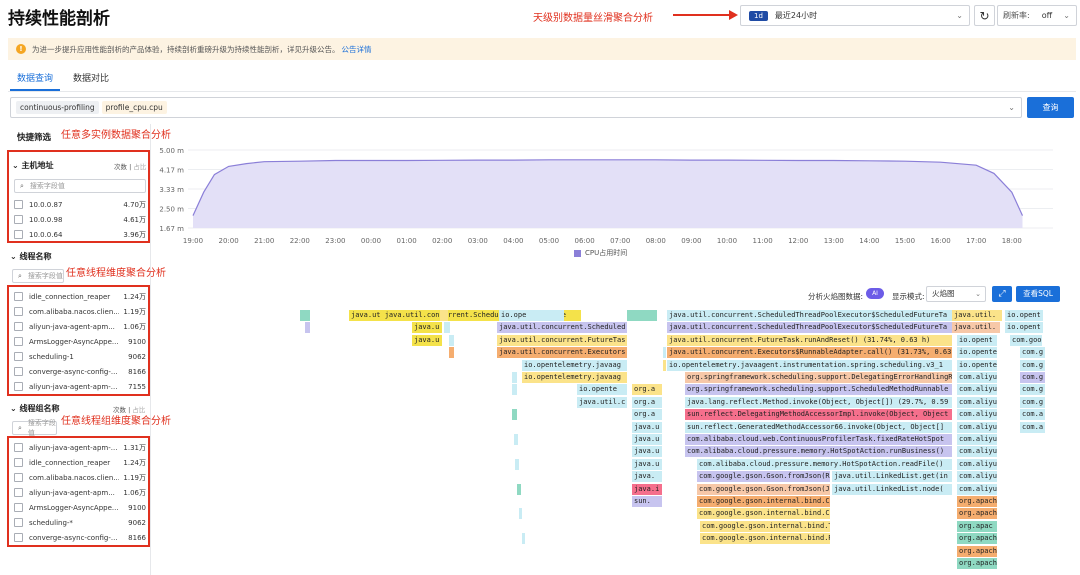 The image size is (1080, 575). What do you see at coordinates (600, 253) in the screenshot?
I see `chart-legend: CPU占用时间` at bounding box center [600, 253].